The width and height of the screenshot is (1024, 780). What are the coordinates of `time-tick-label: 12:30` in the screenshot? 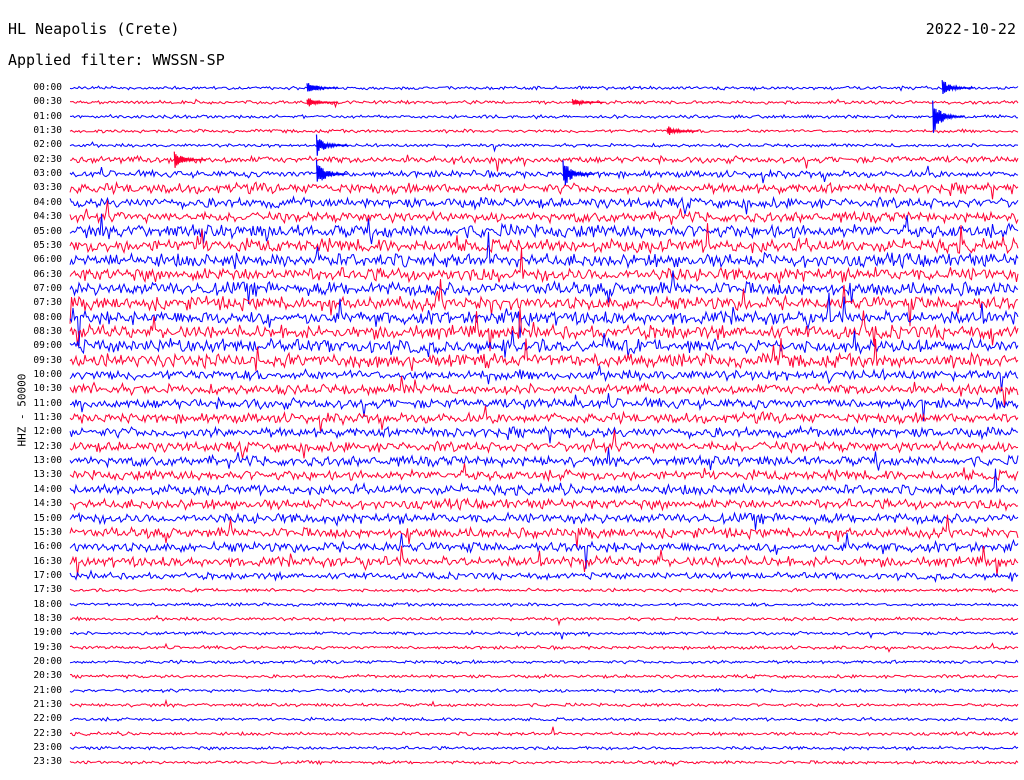 It's located at (47, 446).